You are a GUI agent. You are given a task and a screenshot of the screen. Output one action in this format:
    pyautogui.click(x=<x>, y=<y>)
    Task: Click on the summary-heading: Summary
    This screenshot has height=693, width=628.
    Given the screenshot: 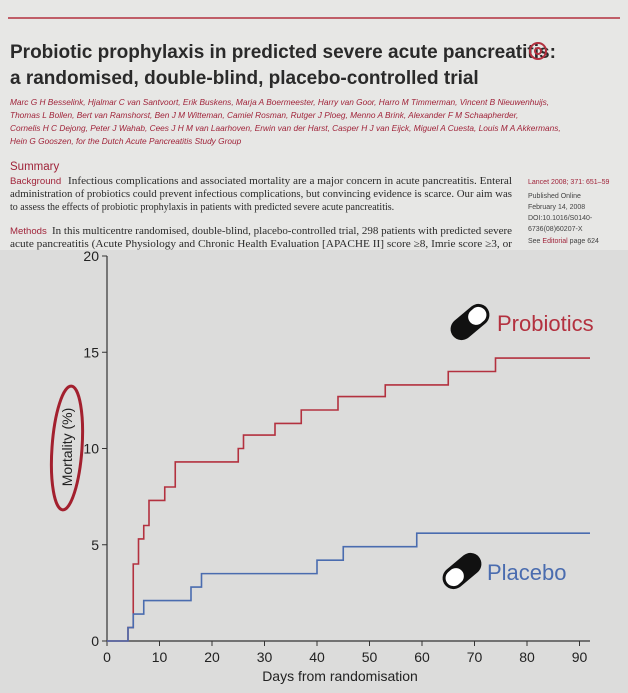 What is the action you would take?
    pyautogui.click(x=34, y=167)
    